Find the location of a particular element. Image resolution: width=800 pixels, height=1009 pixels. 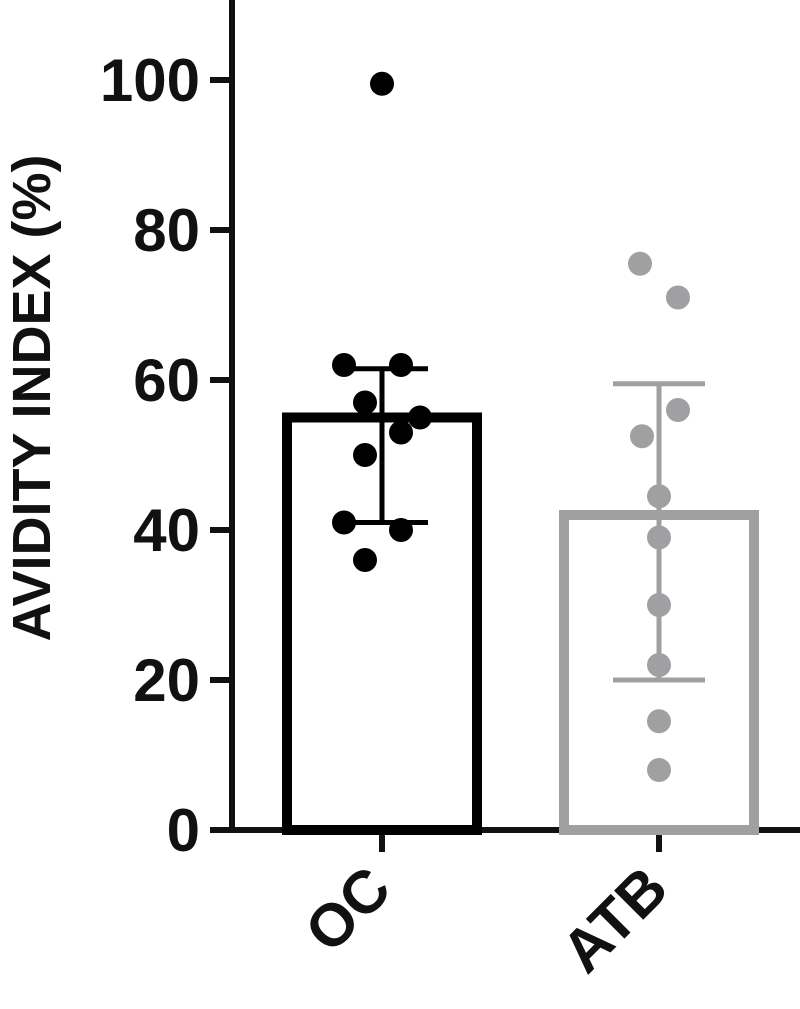

y-tick-label: 0 is located at coordinates (183, 830).